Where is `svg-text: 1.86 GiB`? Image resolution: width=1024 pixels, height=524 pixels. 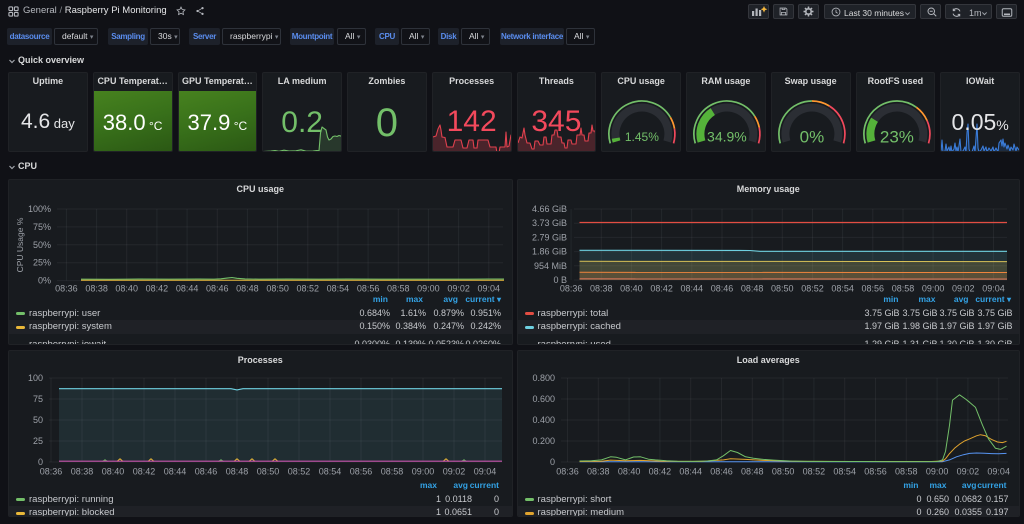
svg-text: 1.86 GiB is located at coordinates (548, 251).